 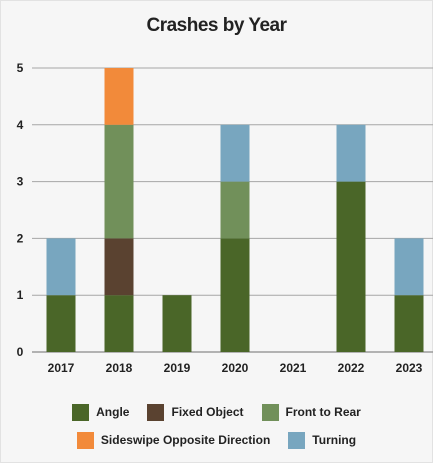 What do you see at coordinates (351, 368) in the screenshot?
I see `x-tick-label: 2022` at bounding box center [351, 368].